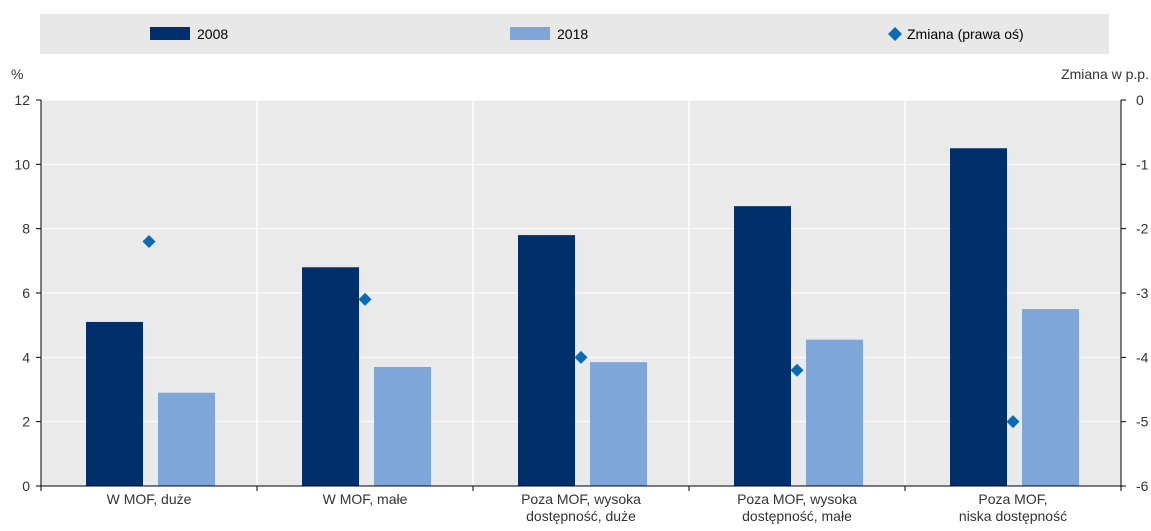 The image size is (1151, 531). Describe the element at coordinates (149, 499) in the screenshot. I see `category-label: W MOF, duże` at that location.